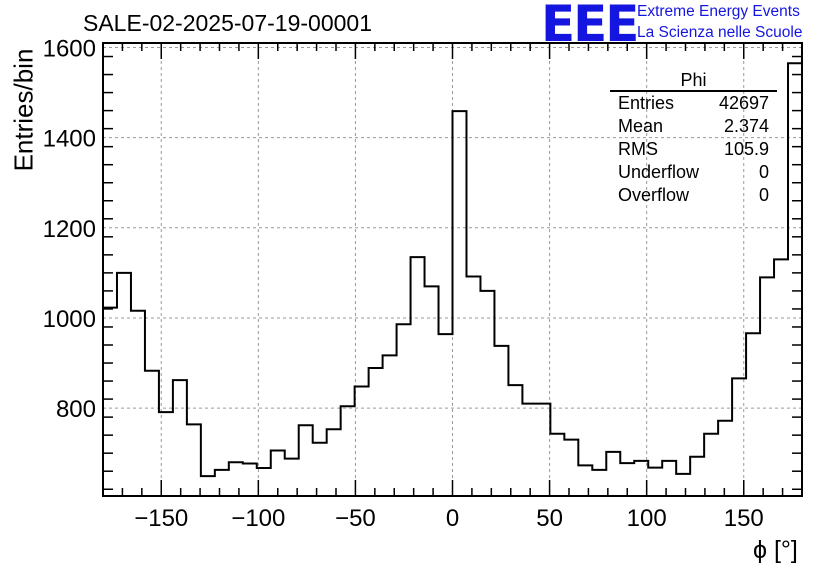 Image resolution: width=836 pixels, height=572 pixels. I want to click on eee-logo: EEE, so click(590, 26).